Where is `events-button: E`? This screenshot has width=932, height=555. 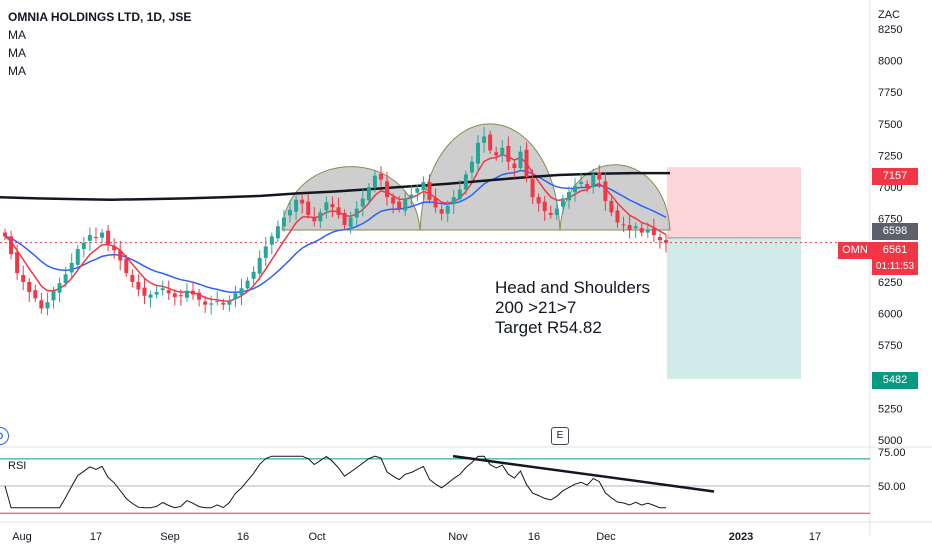 events-button: E is located at coordinates (560, 436).